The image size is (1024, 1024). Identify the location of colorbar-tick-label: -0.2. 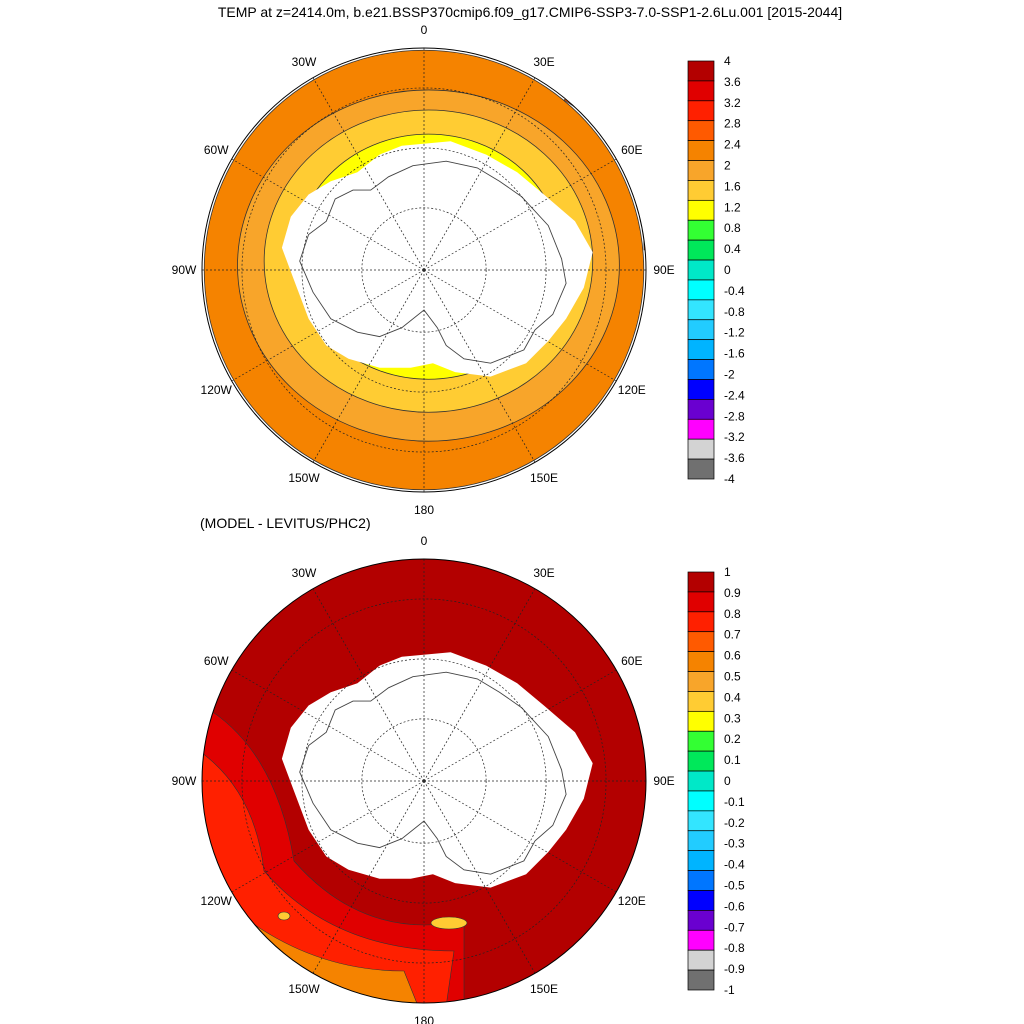
(734, 823).